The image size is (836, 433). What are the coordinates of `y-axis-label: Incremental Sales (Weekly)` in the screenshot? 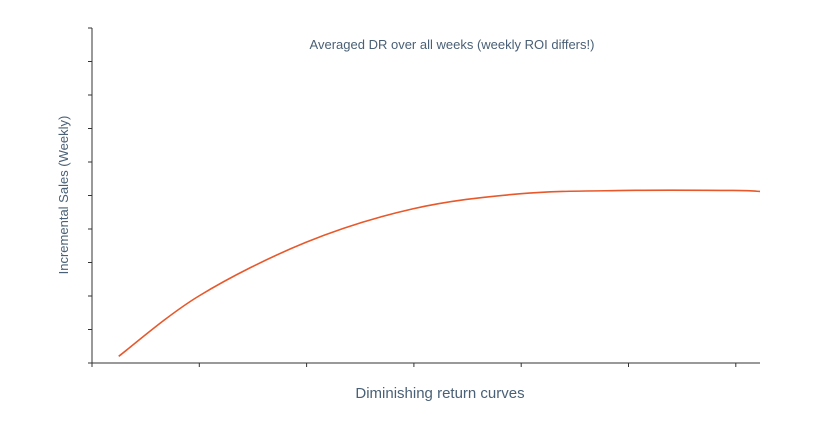 It's located at (63, 195).